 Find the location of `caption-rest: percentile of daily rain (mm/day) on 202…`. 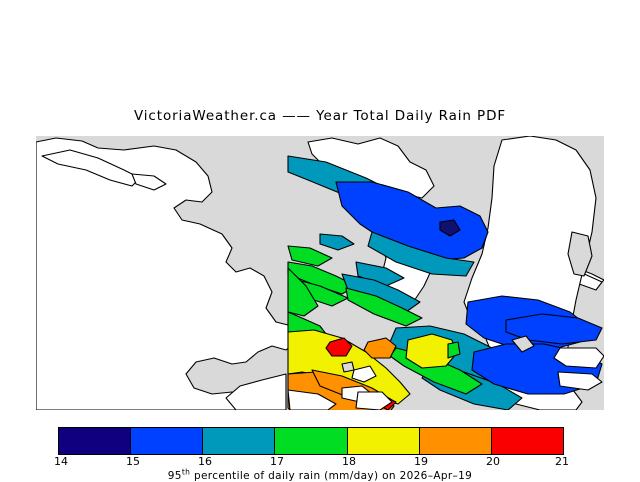

caption-rest: percentile of daily rain (mm/day) on 202… is located at coordinates (331, 476).